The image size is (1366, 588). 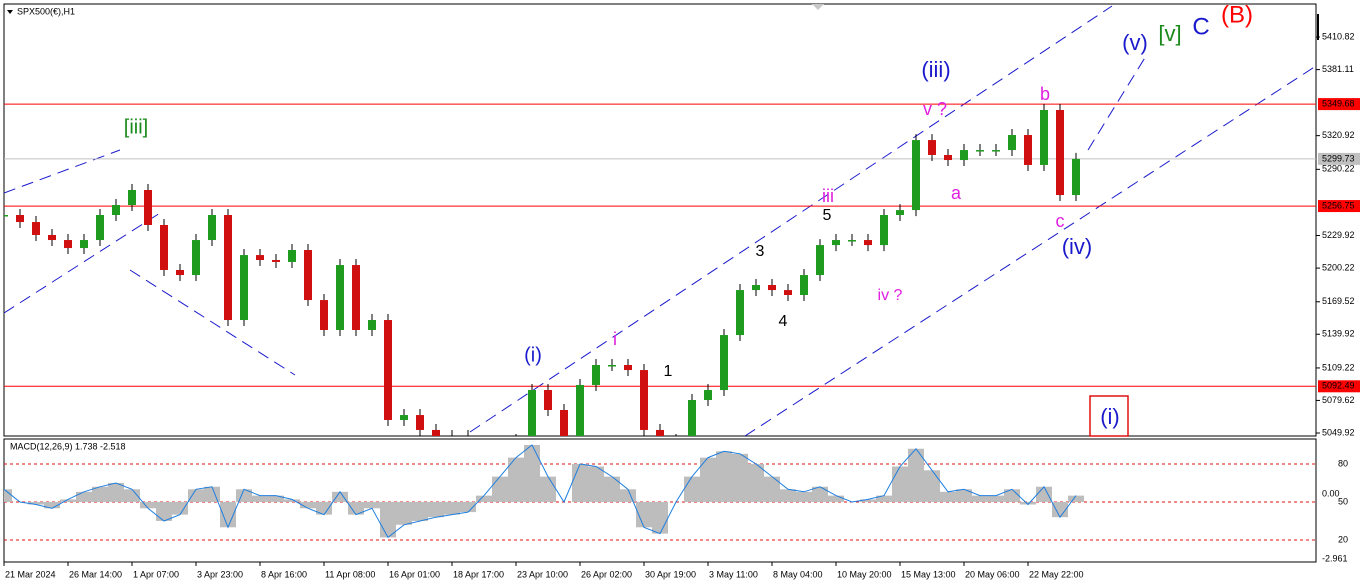 I want to click on wave-label: 3, so click(x=760, y=251).